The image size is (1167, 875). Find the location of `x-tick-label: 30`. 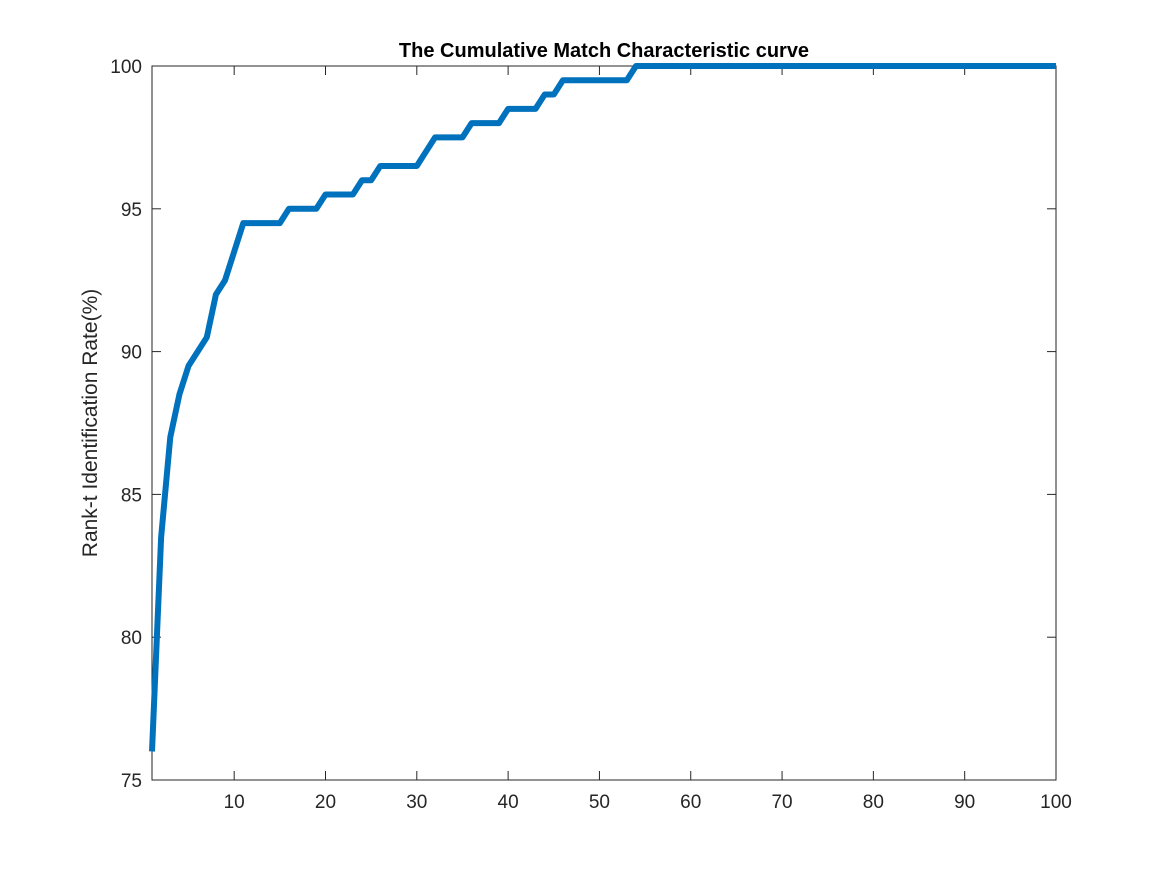

x-tick-label: 30 is located at coordinates (416, 802).